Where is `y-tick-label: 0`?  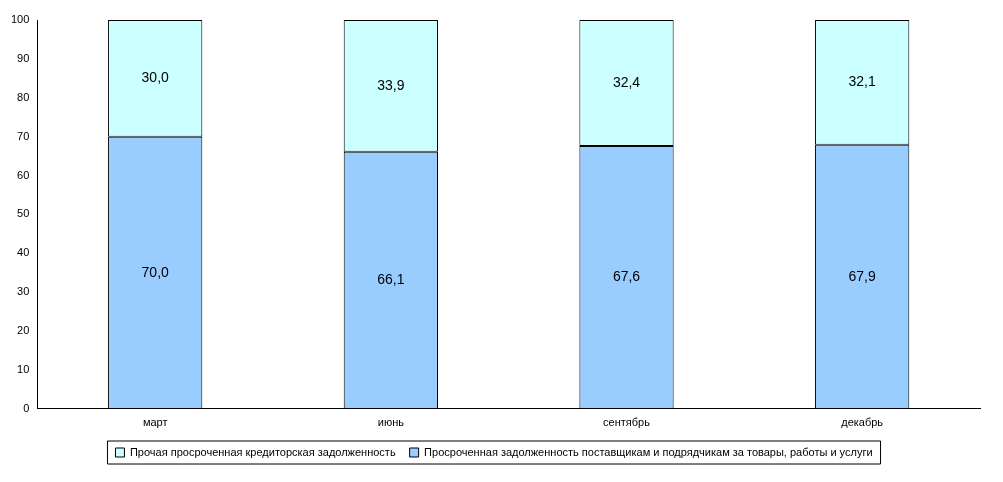 y-tick-label: 0 is located at coordinates (26, 407).